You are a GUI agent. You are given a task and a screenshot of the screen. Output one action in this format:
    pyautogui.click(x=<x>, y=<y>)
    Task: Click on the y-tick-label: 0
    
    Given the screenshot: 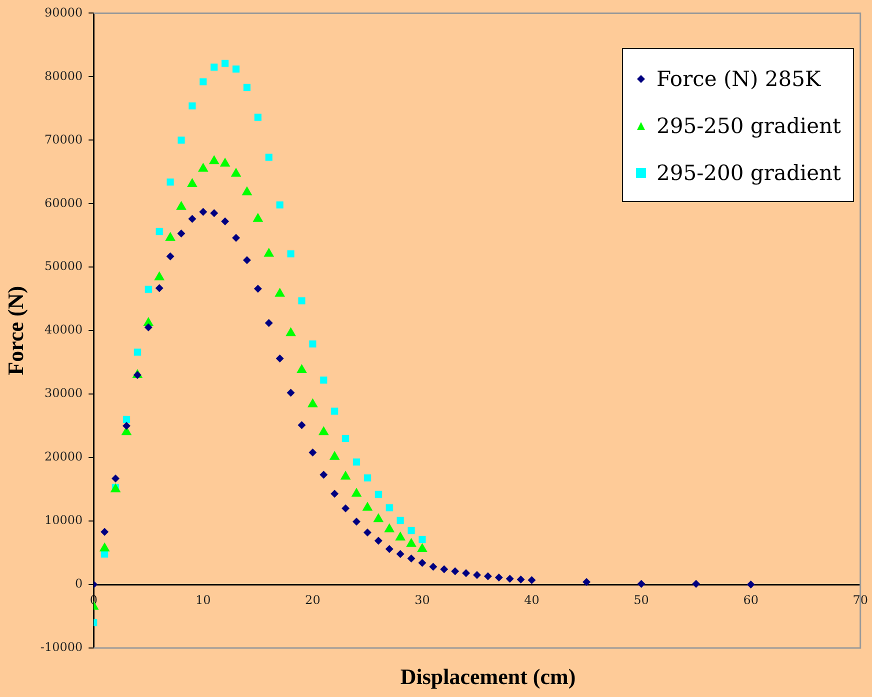 What is the action you would take?
    pyautogui.click(x=78, y=583)
    